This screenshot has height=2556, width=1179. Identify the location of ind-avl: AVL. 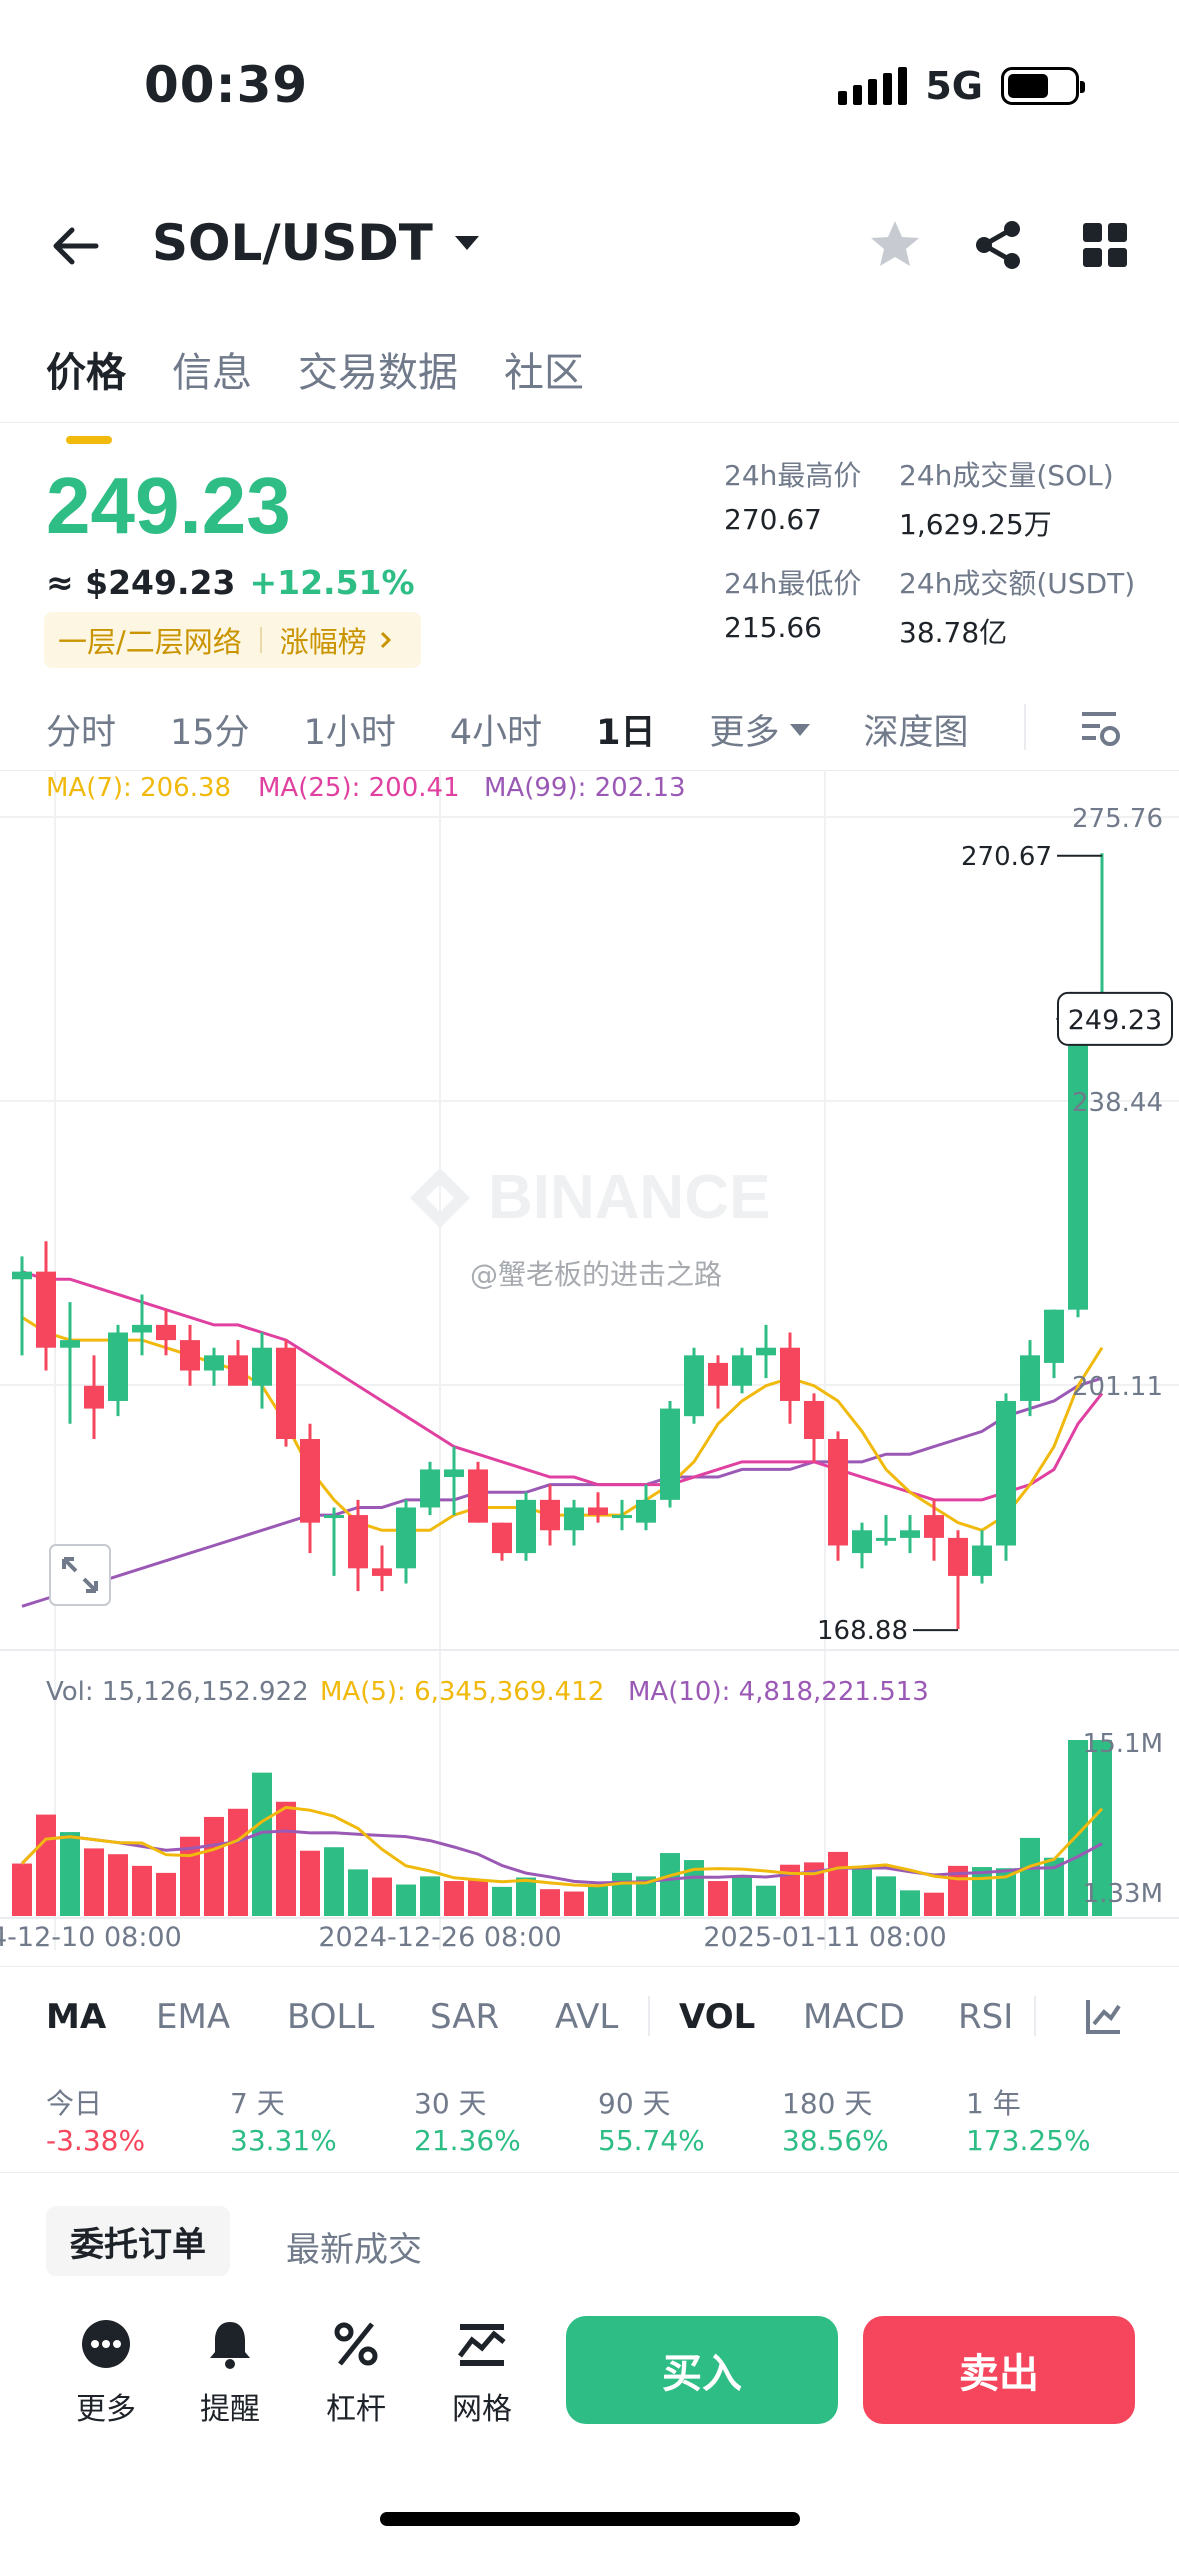
(587, 2017).